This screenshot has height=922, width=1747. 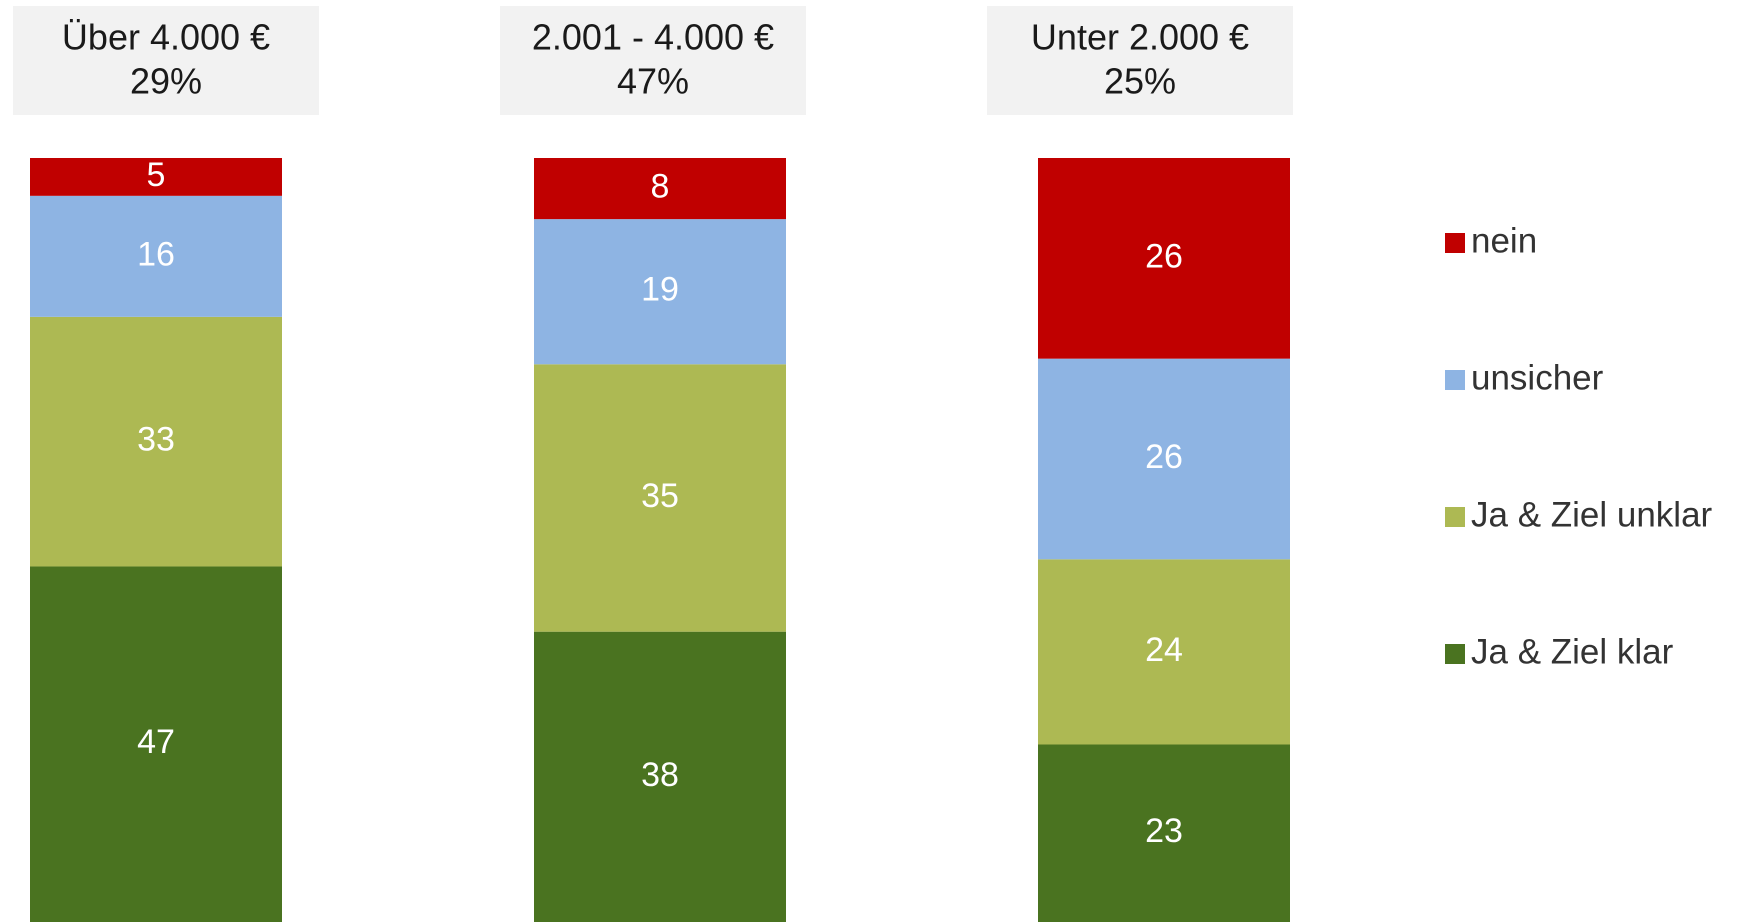 I want to click on data-label: 23, so click(x=1164, y=831).